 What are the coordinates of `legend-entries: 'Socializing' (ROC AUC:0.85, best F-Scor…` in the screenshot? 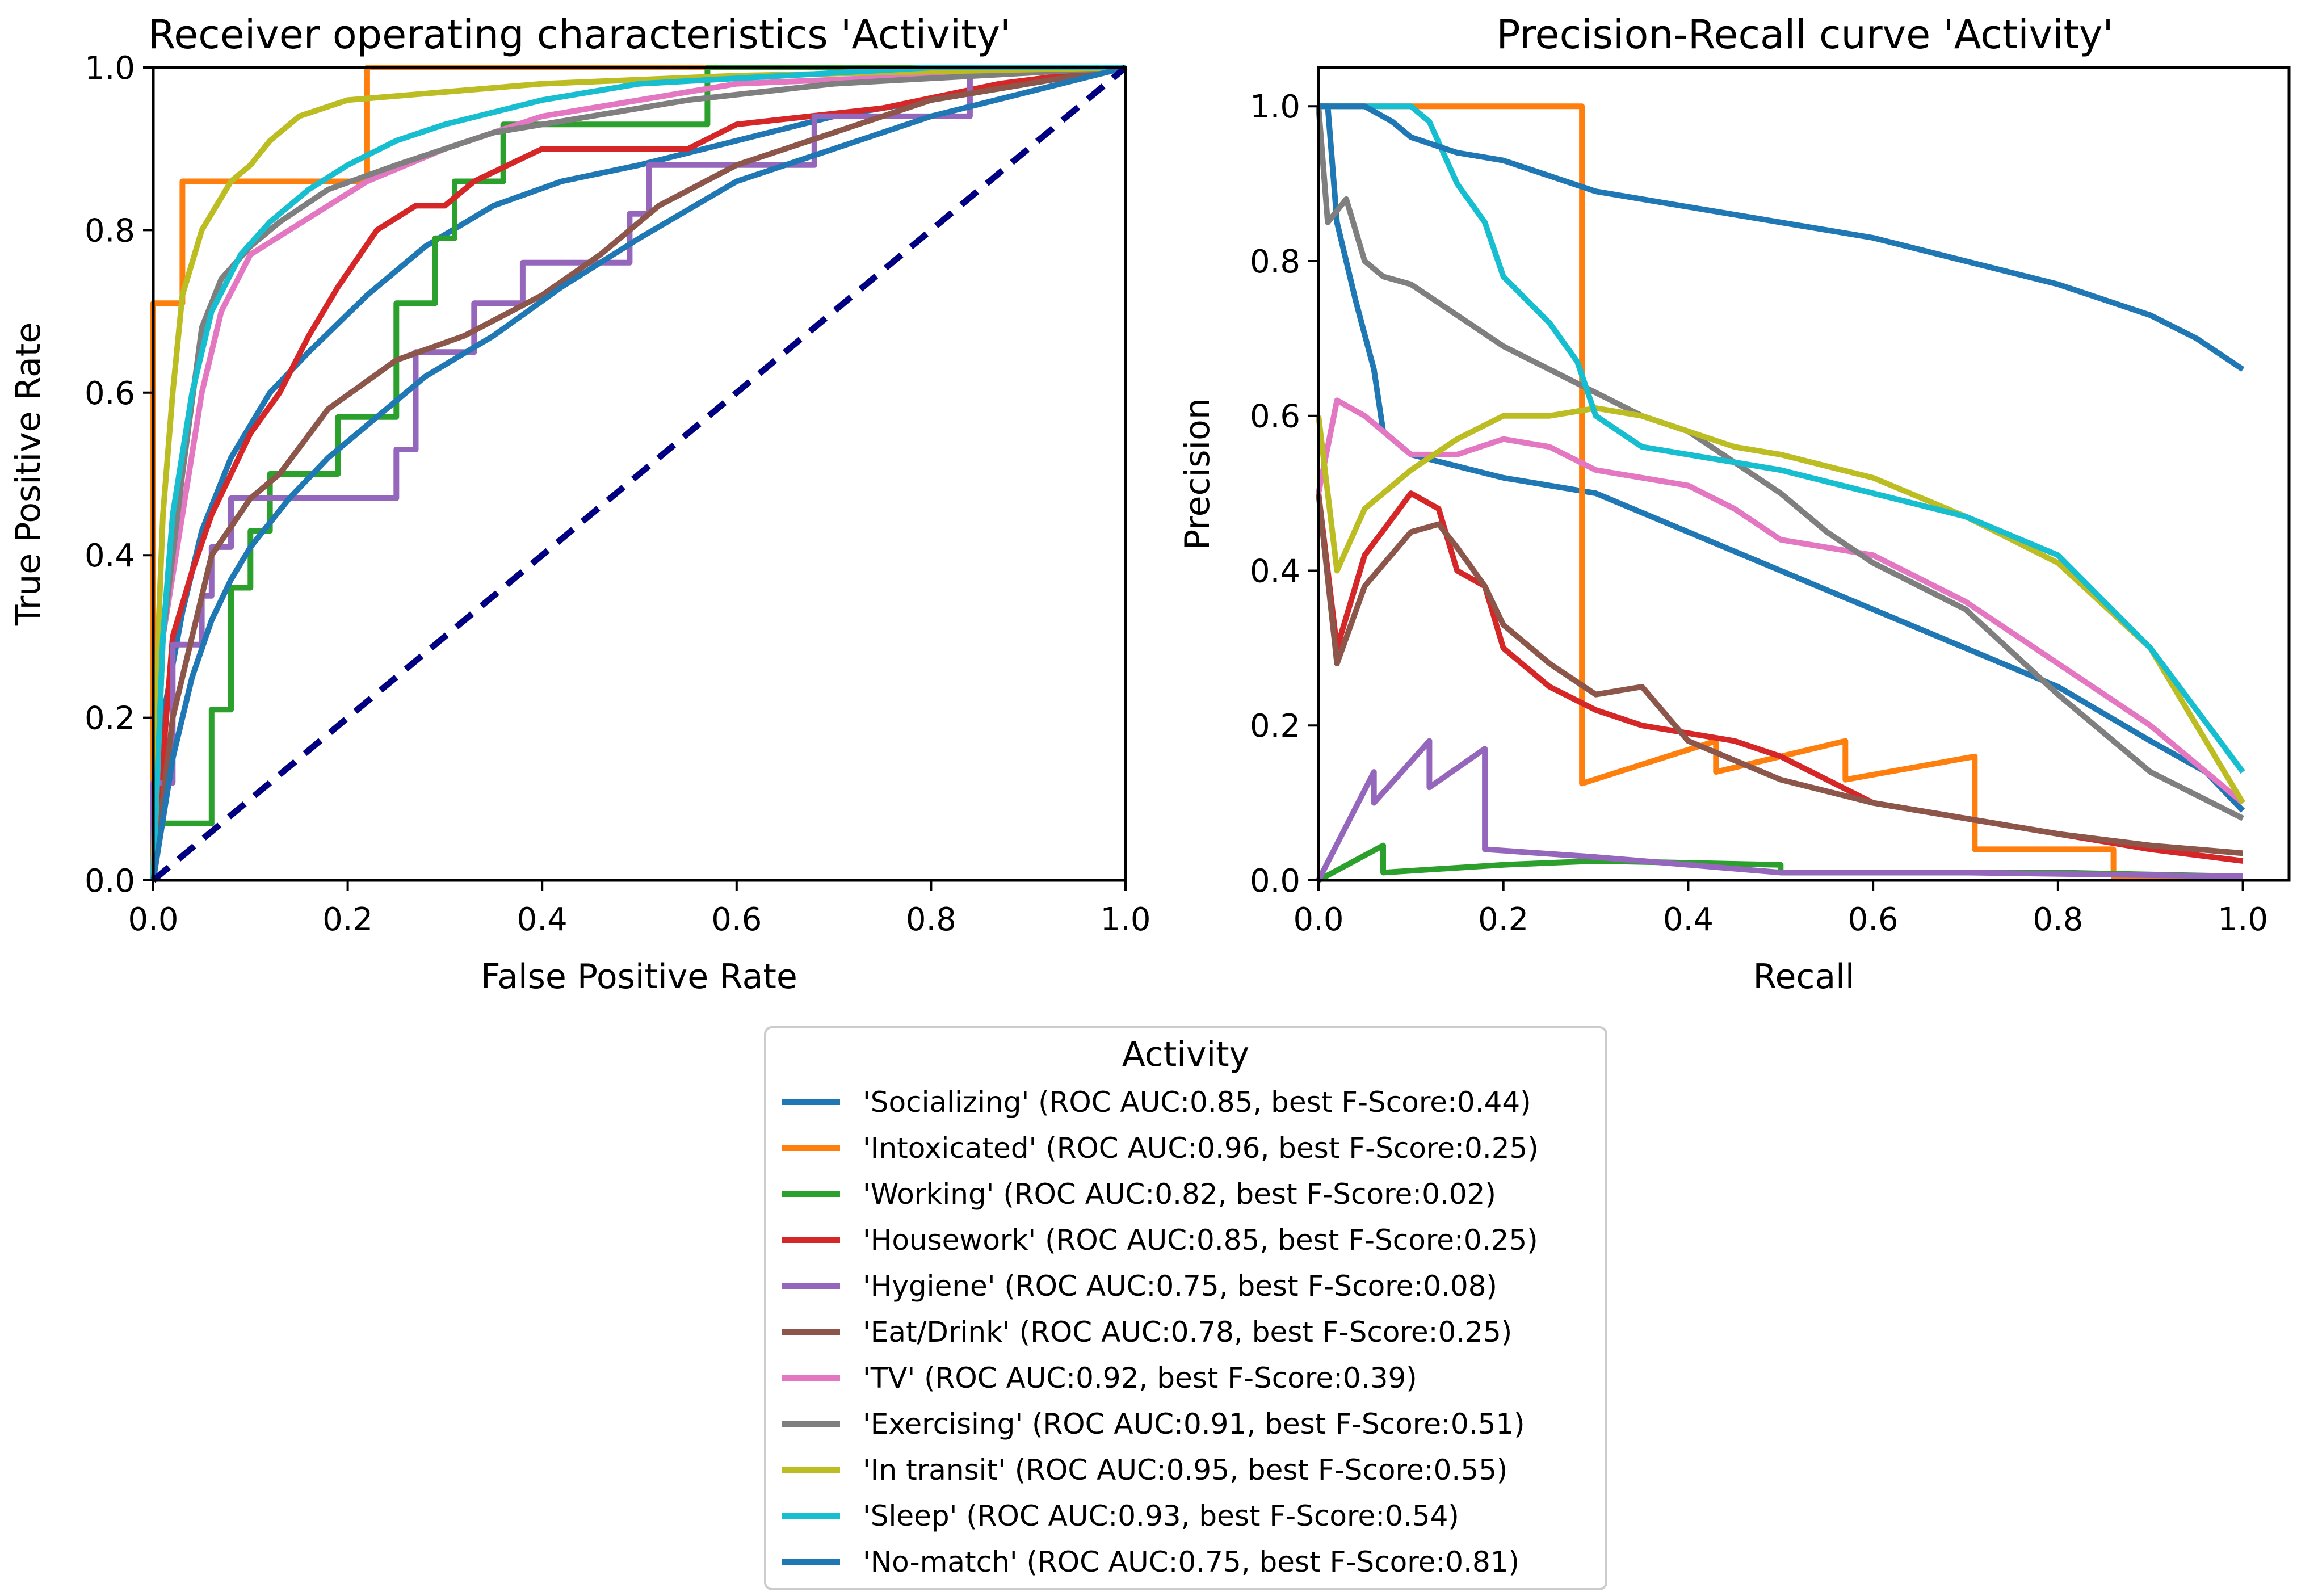 It's located at (1161, 1332).